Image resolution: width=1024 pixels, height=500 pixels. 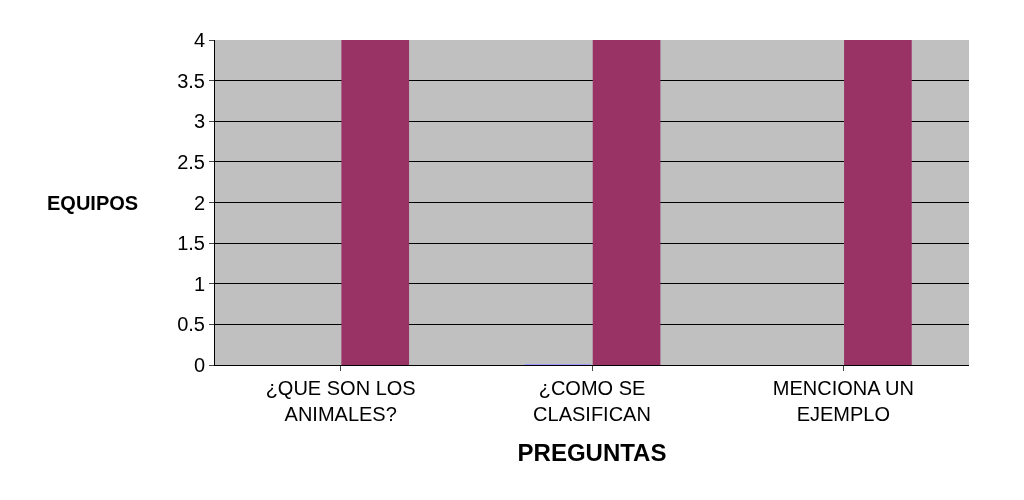 What do you see at coordinates (191, 243) in the screenshot?
I see `y-tick-label: 1.5` at bounding box center [191, 243].